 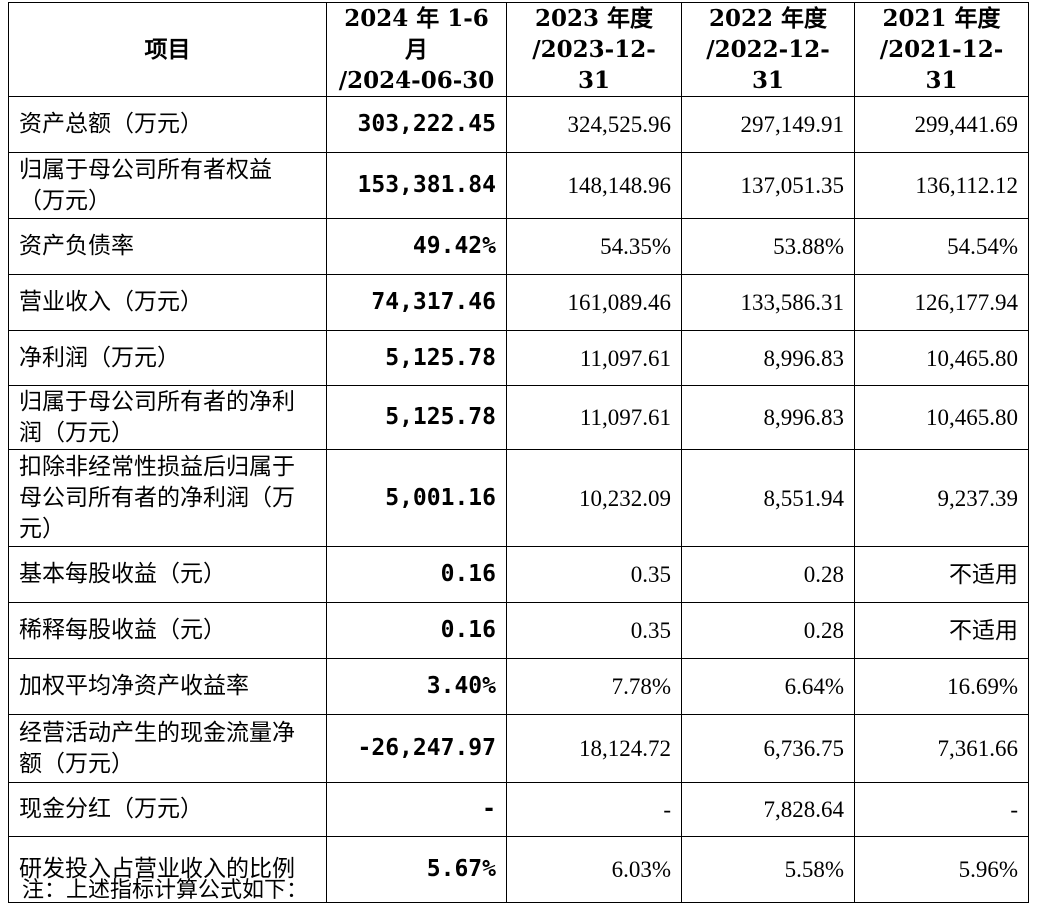 What do you see at coordinates (416, 246) in the screenshot?
I see `value-2024h1: 49.42%` at bounding box center [416, 246].